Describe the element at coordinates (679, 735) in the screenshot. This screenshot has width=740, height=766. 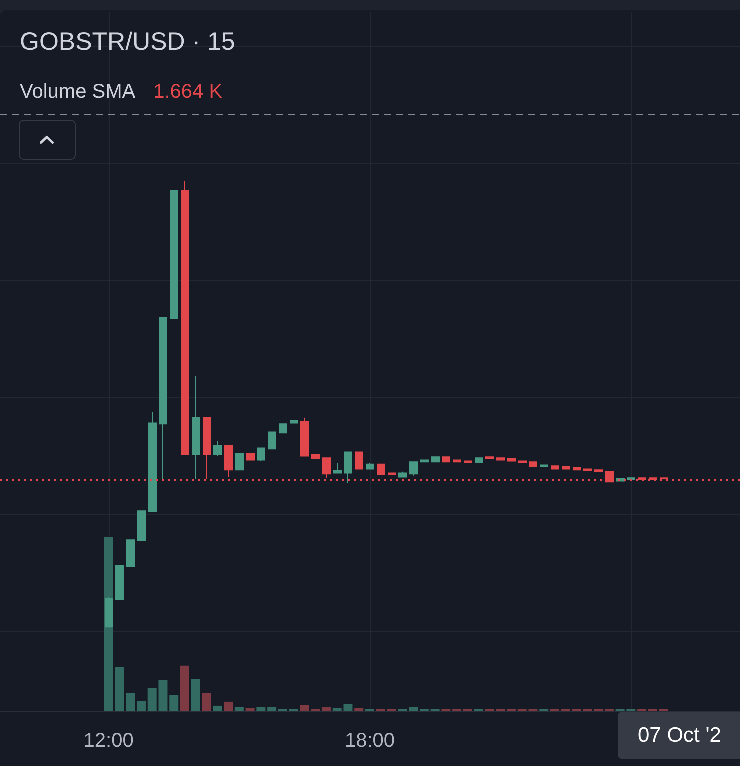
I see `text: 07 Oct '2` at that location.